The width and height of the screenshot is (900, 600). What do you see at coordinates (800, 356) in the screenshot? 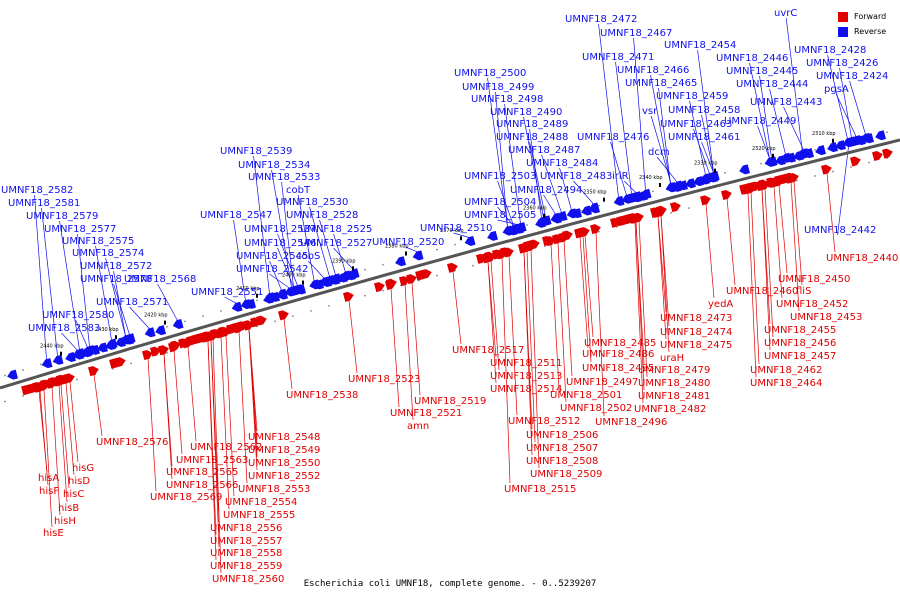
I see `forward-gene-label: UMNF18_2457` at bounding box center [800, 356].